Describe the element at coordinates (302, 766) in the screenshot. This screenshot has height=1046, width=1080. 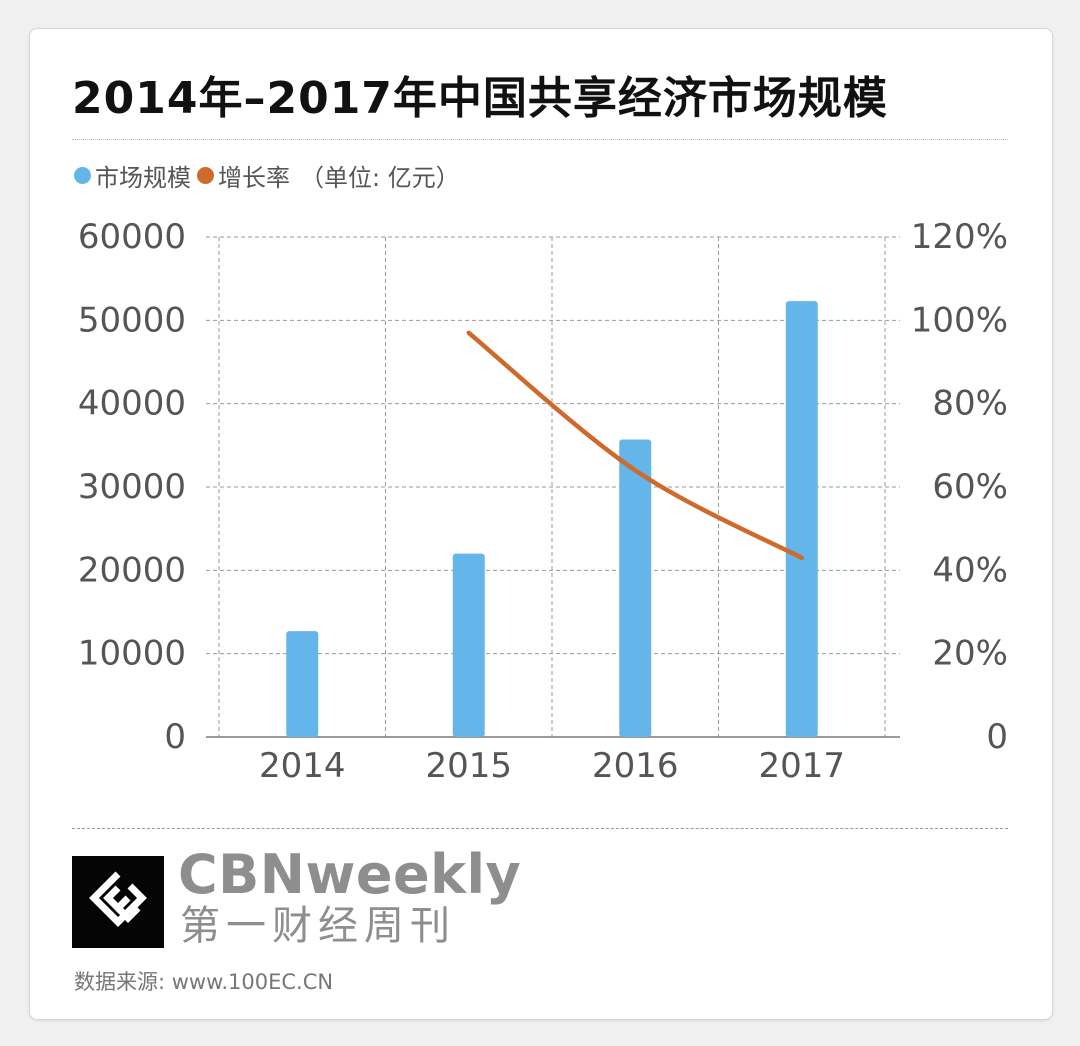
I see `x-tick-label: 2014` at that location.